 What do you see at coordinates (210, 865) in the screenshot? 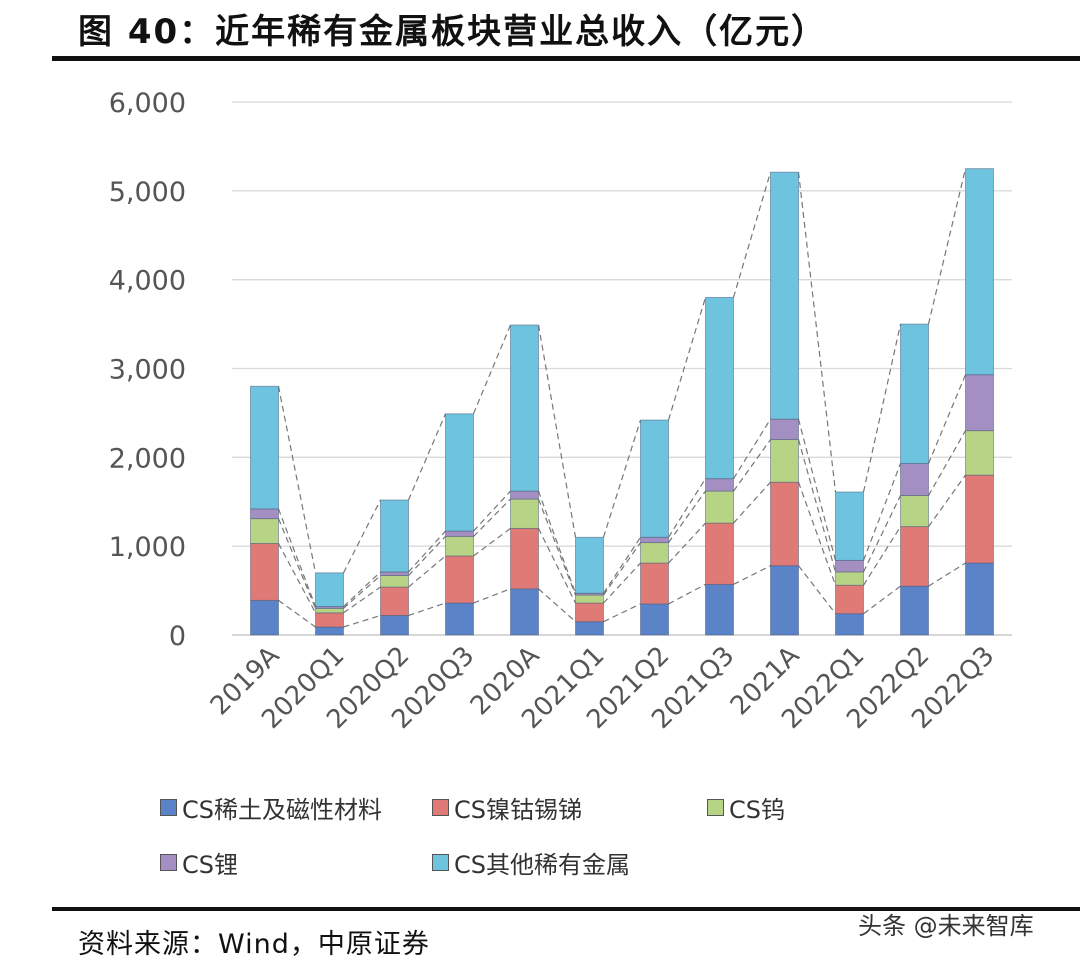
I see `legend-label: CS锂` at bounding box center [210, 865].